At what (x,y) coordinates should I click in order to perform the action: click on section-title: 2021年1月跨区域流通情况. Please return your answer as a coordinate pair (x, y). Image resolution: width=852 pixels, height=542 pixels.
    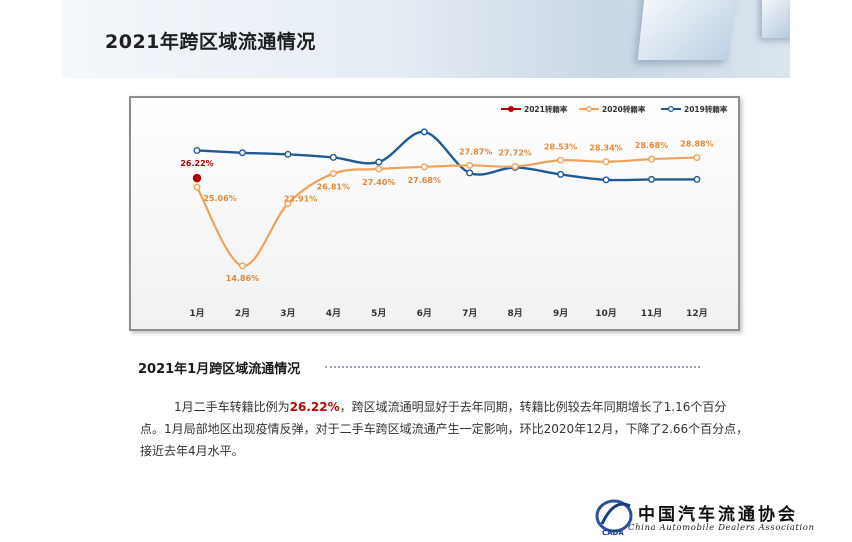
    Looking at the image, I should click on (219, 369).